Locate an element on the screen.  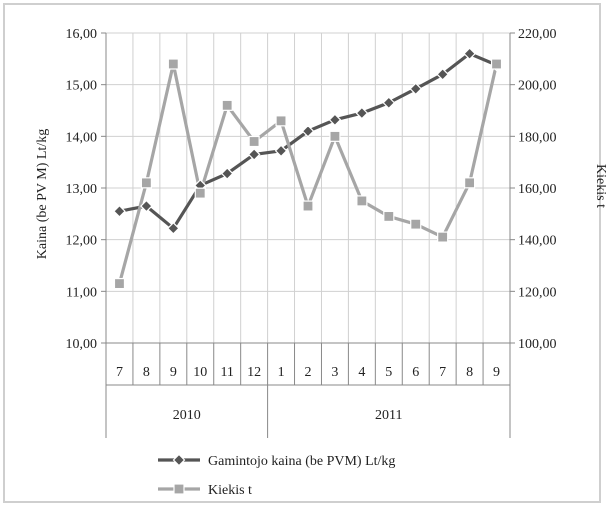
legend-marker-diamond is located at coordinates (179, 460).